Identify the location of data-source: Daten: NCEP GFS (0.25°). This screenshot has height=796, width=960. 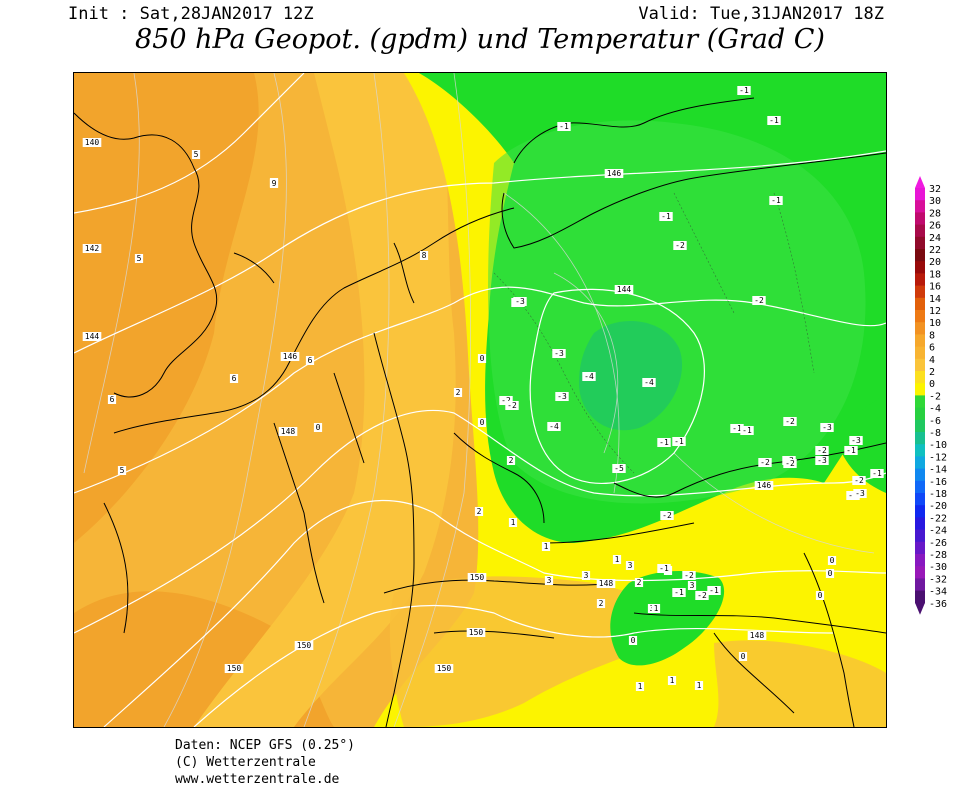
(265, 745).